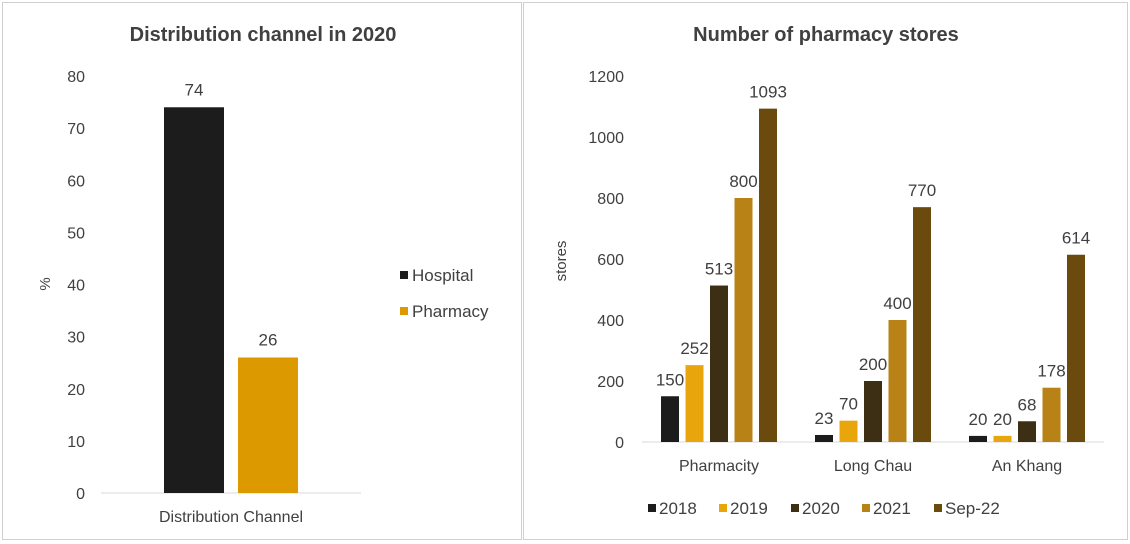 This screenshot has width=1130, height=544. What do you see at coordinates (694, 348) in the screenshot?
I see `data-label: 252` at bounding box center [694, 348].